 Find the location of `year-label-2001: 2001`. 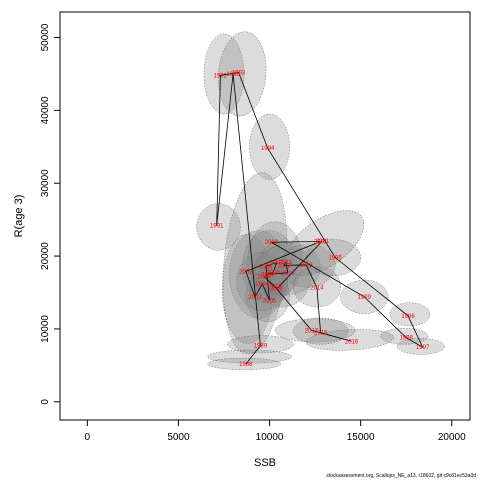

year-label-2001: 2001 is located at coordinates (321, 243).